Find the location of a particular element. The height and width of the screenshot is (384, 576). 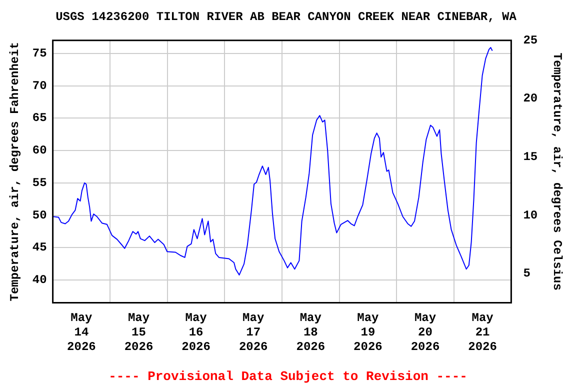

y-tick-label: 40 is located at coordinates (39, 280).